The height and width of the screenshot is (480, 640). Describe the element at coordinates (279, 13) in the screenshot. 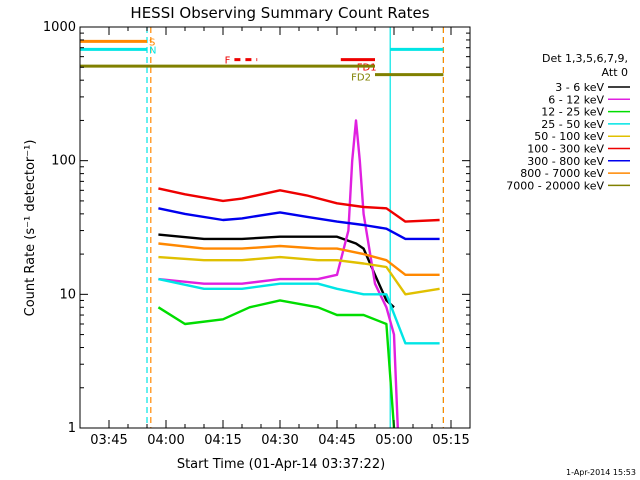

I see `chart-title: HESSI Observing Summary Count Rates` at that location.